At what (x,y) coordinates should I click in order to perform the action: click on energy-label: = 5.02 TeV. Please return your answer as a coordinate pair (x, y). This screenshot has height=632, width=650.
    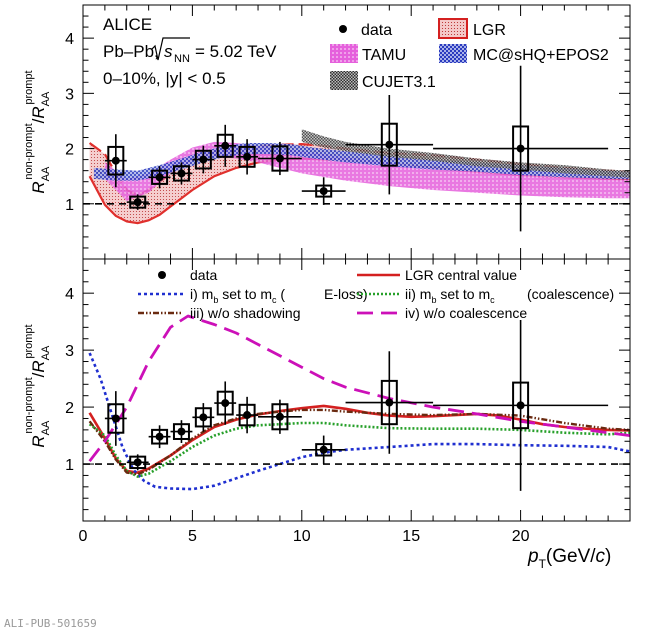
    Looking at the image, I should click on (236, 51).